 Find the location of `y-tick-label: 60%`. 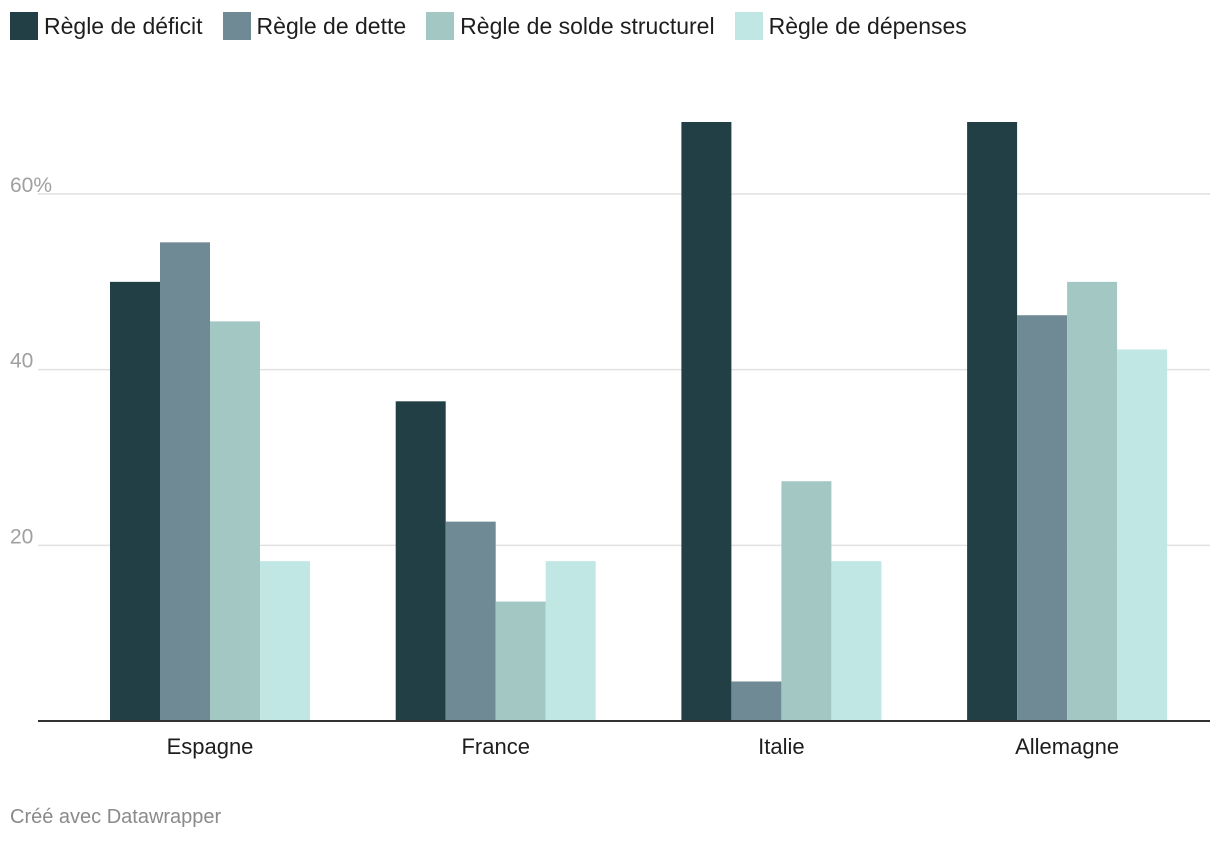

y-tick-label: 60% is located at coordinates (31, 185).